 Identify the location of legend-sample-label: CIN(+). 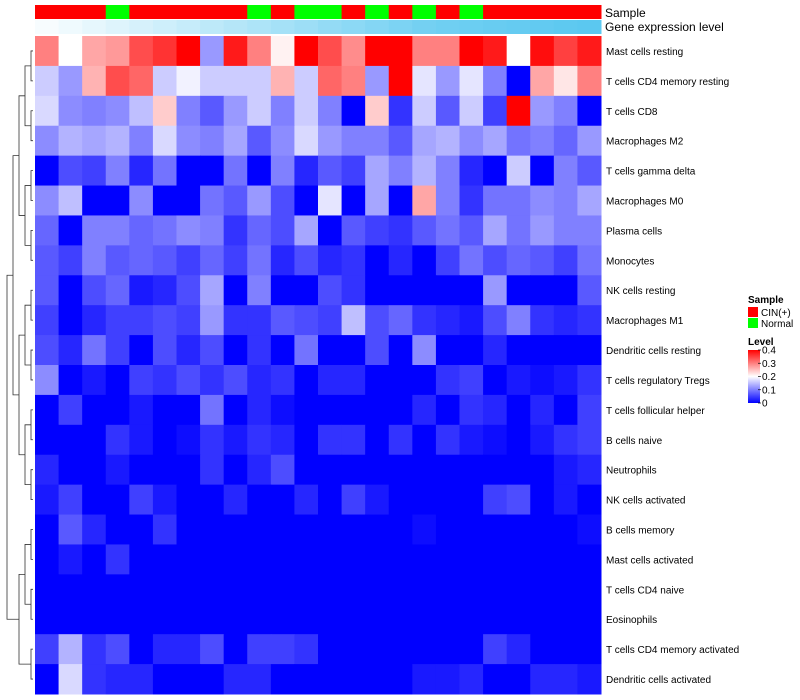
(776, 313).